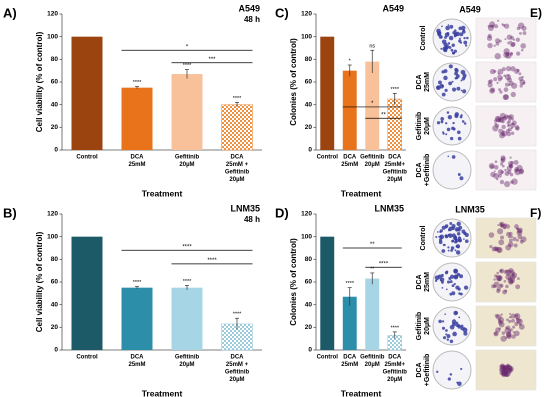 Image resolution: width=550 pixels, height=397 pixels. What do you see at coordinates (394, 380) in the screenshot?
I see `x-tick-label: 20µM` at bounding box center [394, 380].